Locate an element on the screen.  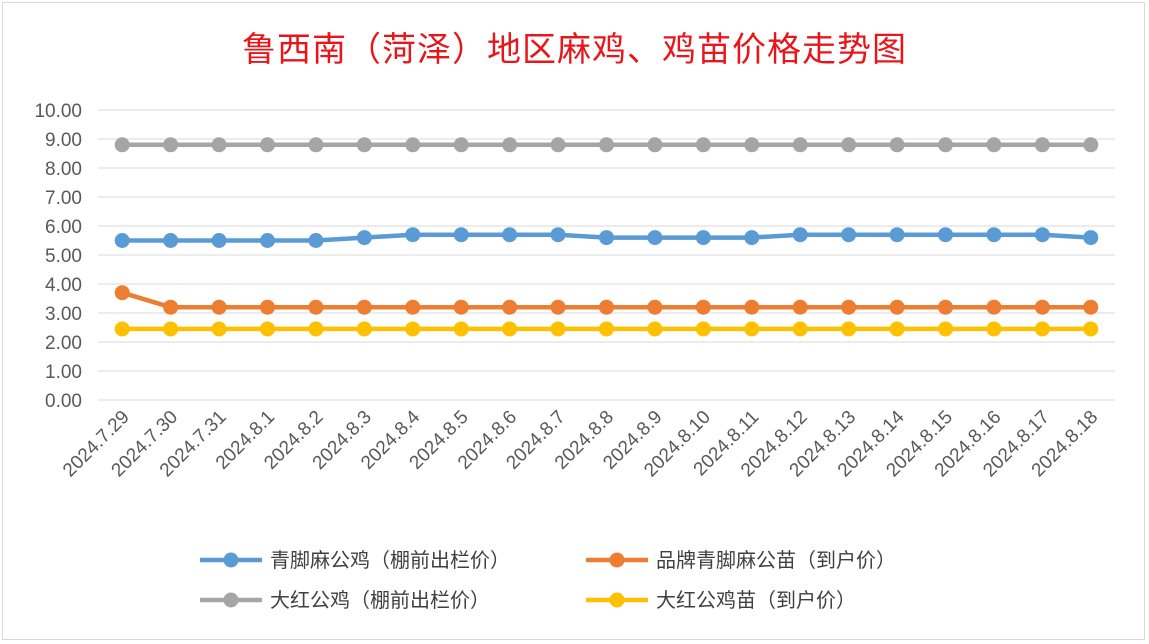
y-tick-label: 7.00 is located at coordinates (63, 198).